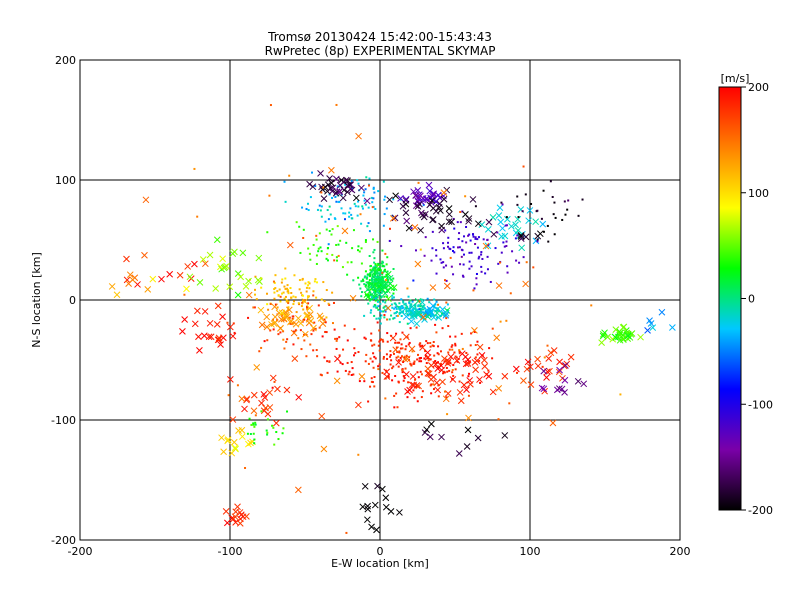 The height and width of the screenshot is (600, 800). I want to click on x-tick-label: -100, so click(230, 551).